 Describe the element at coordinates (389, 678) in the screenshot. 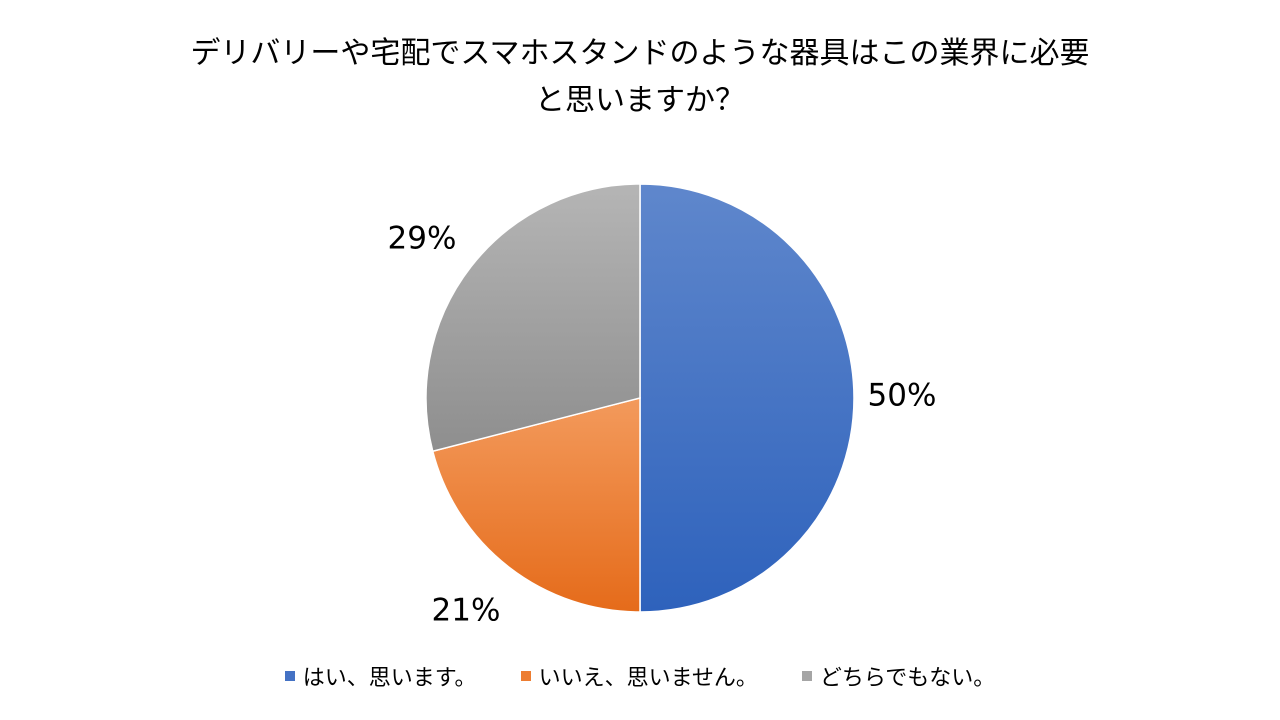

I see `legend-label-yes: はい、思います。` at that location.